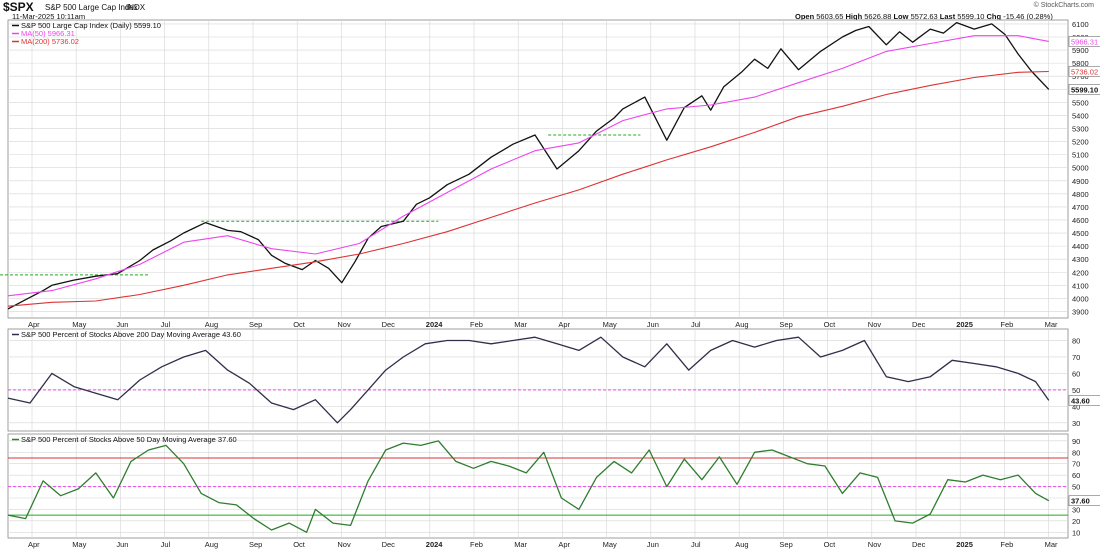  What do you see at coordinates (1080, 128) in the screenshot?
I see `y-tick-label: 5300` at bounding box center [1080, 128].